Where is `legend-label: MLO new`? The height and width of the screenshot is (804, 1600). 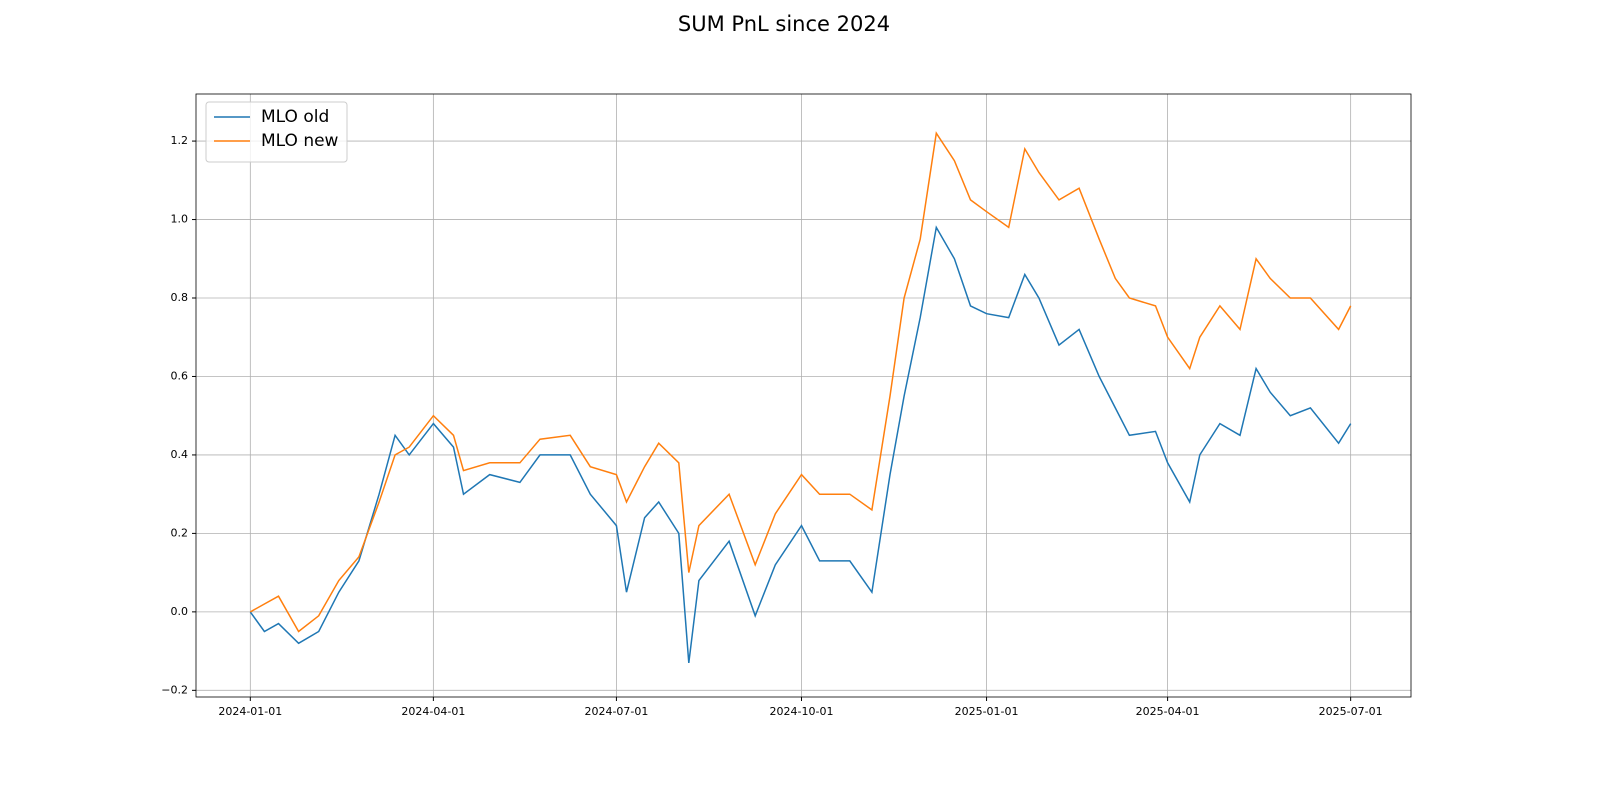 legend-label: MLO new is located at coordinates (300, 141).